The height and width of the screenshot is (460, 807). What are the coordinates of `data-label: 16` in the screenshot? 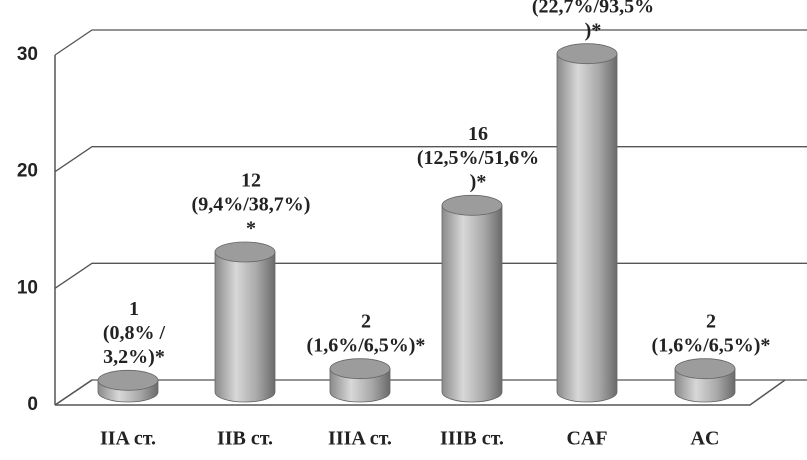 It's located at (478, 134).